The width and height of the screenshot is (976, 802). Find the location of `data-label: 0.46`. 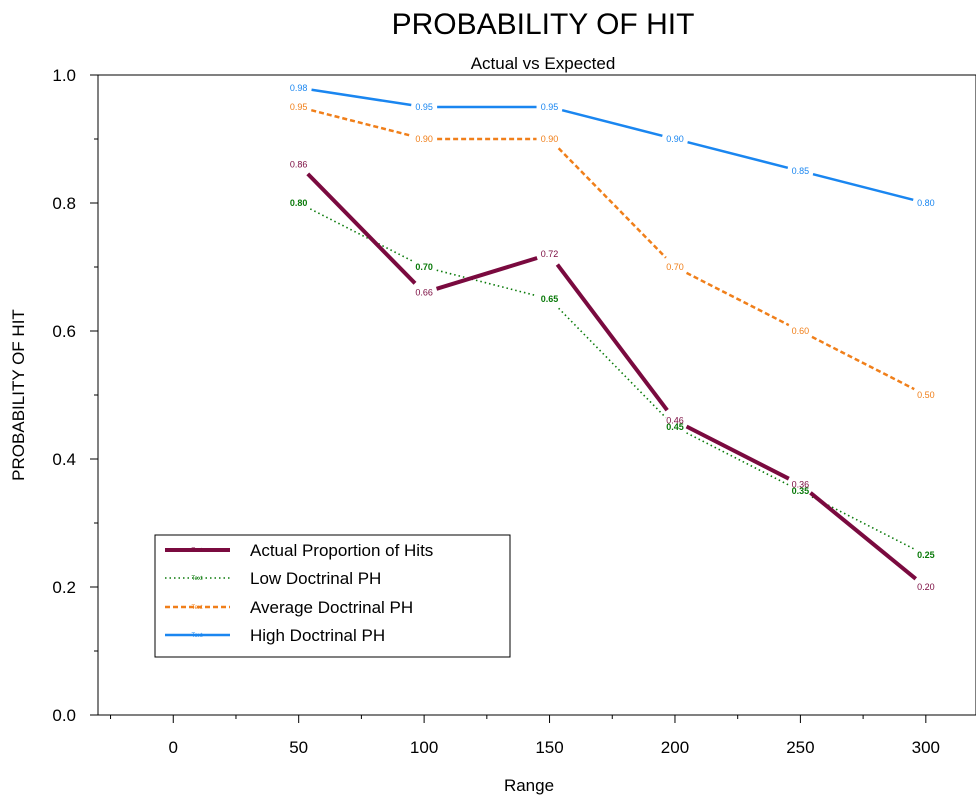

data-label: 0.46 is located at coordinates (675, 421).